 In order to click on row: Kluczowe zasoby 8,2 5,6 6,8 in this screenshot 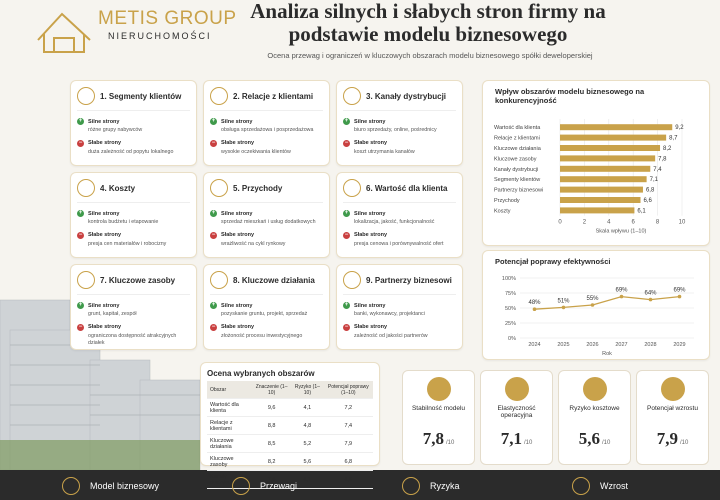, I will do `click(290, 461)`.